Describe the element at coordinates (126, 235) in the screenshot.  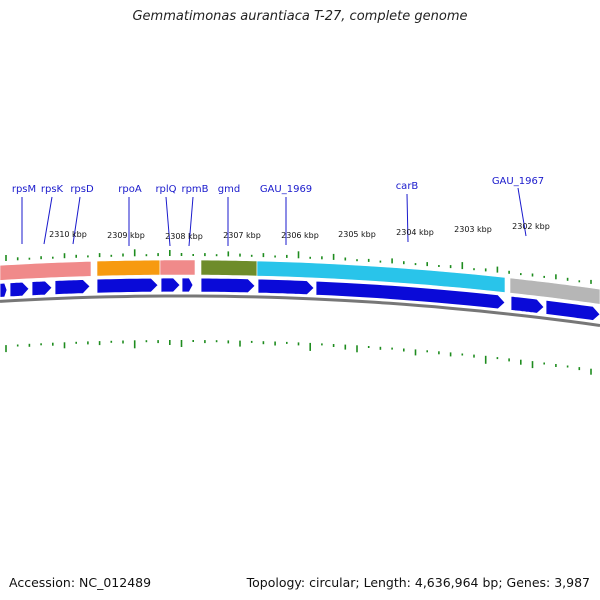
I see `scale-label: 2309 kbp` at that location.